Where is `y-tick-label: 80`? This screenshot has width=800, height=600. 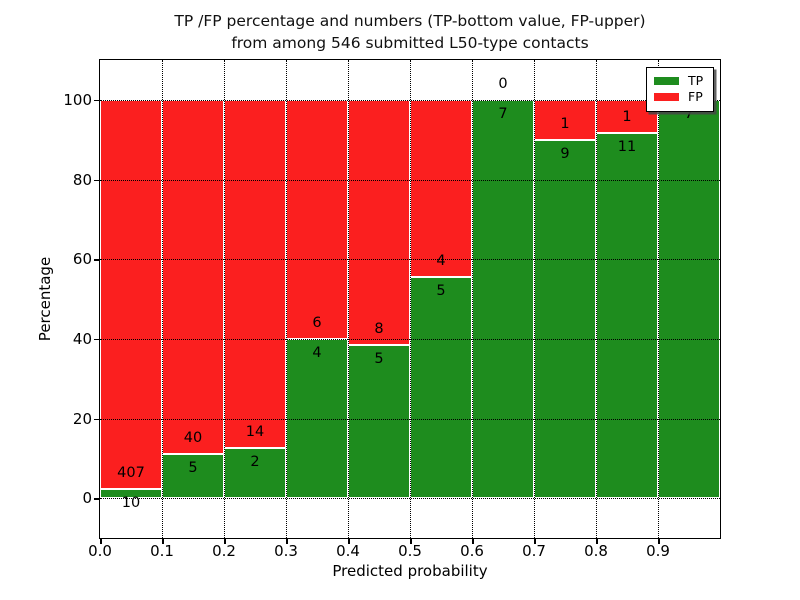
y-tick-label: 80 is located at coordinates (82, 179).